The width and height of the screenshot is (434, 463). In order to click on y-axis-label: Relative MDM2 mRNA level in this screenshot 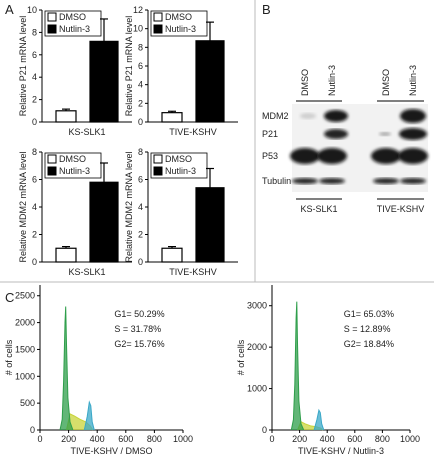, I will do `click(129, 206)`.